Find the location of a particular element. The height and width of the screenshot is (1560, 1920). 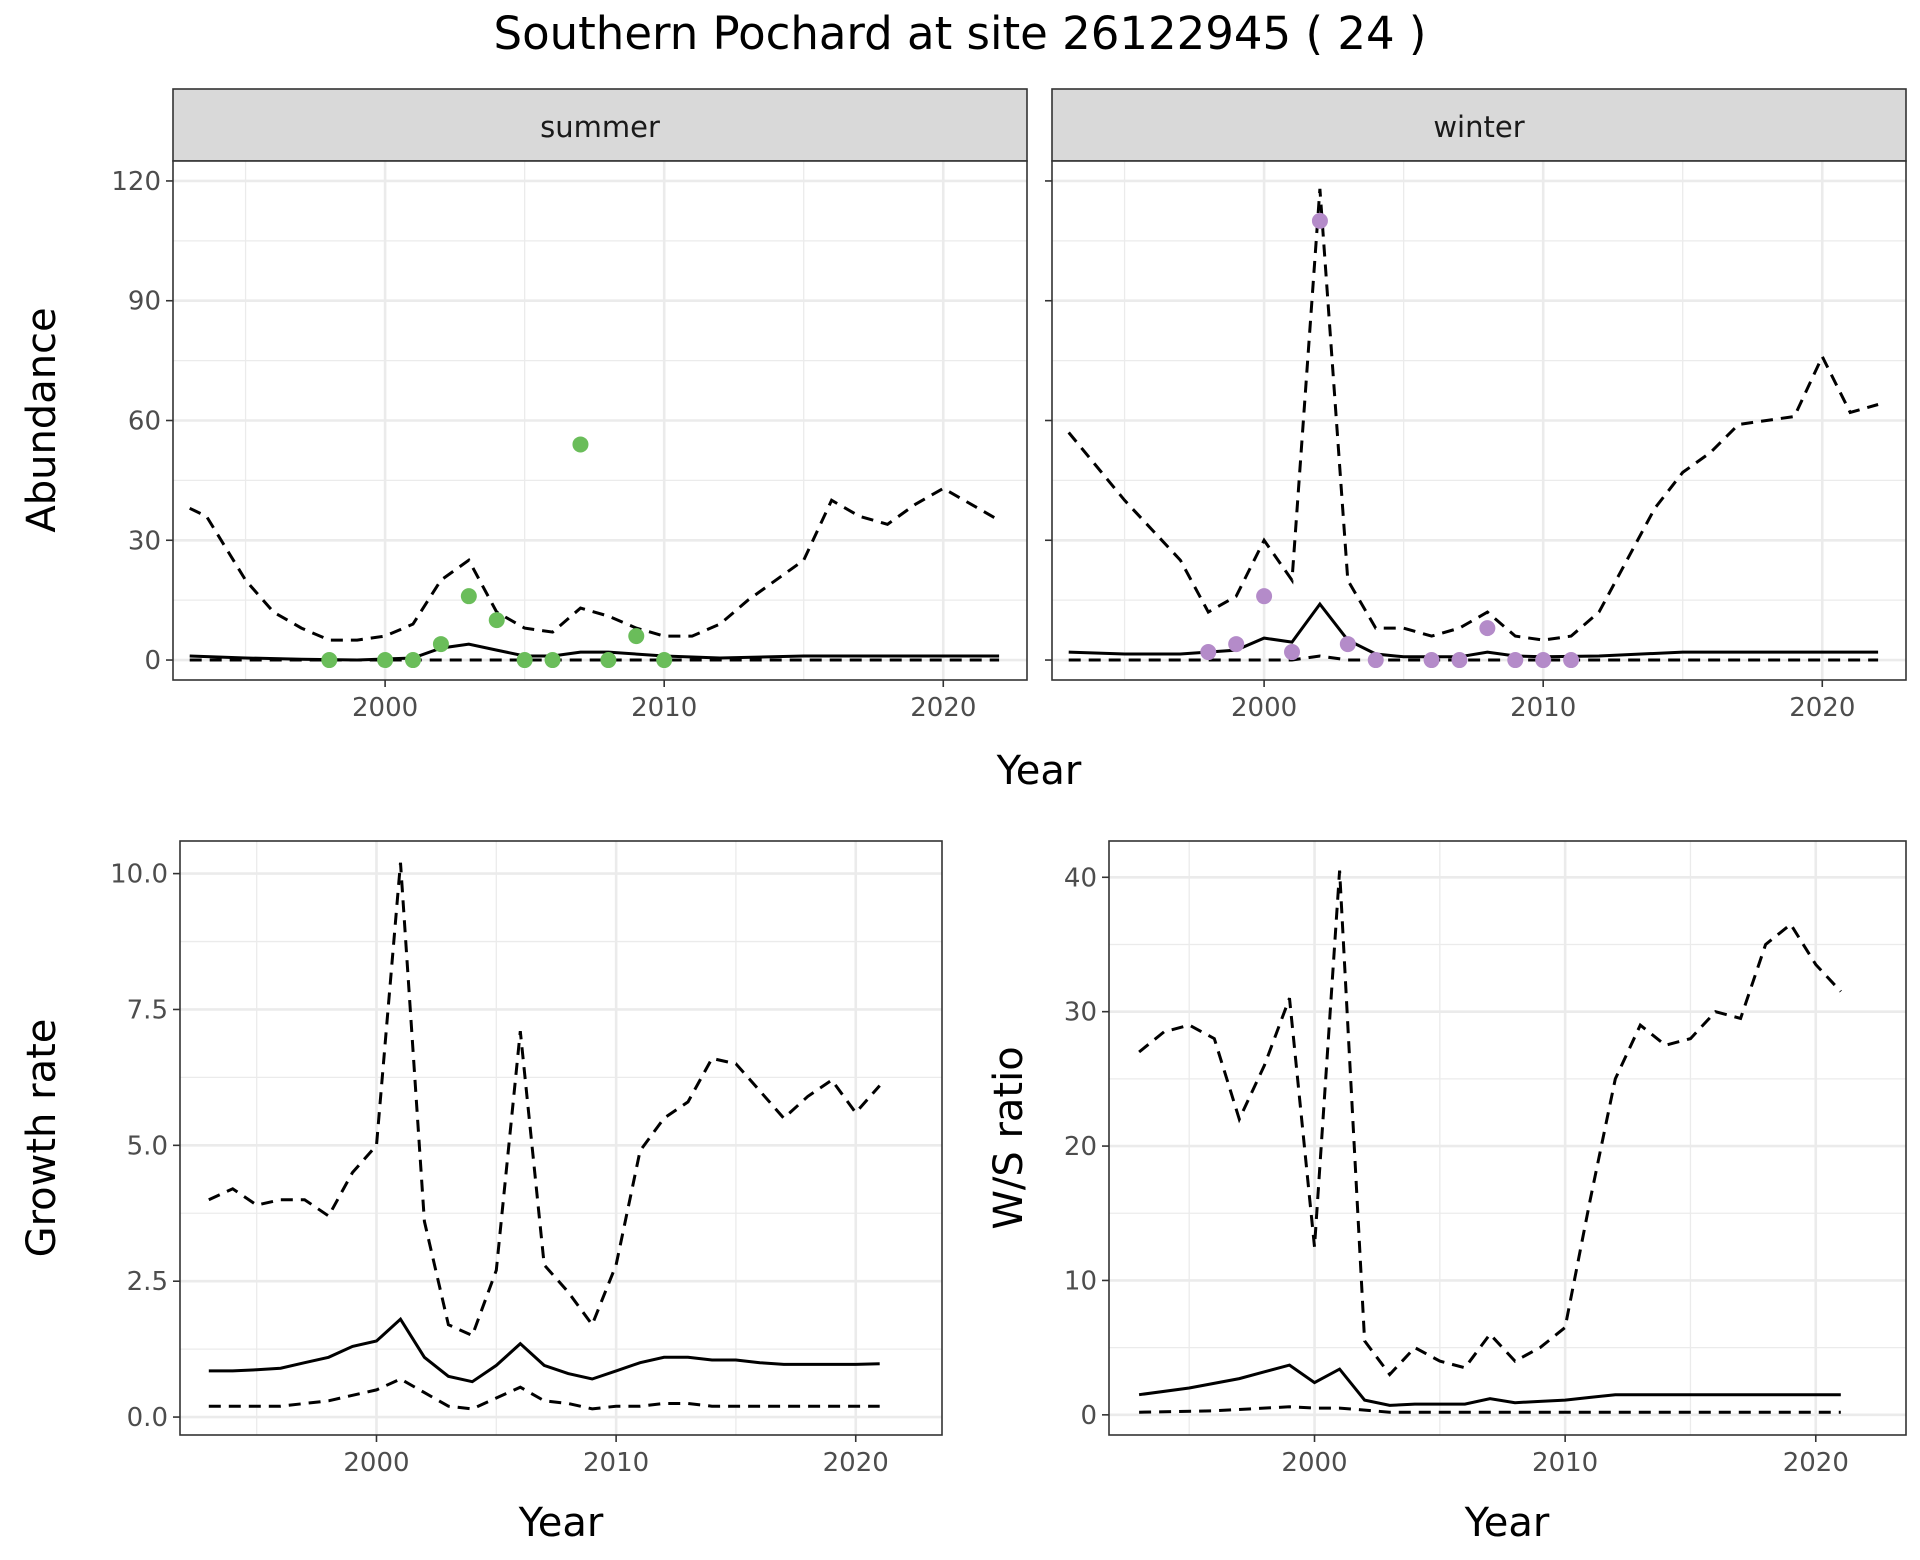

x-axis-title-growth: Year is located at coordinates (561, 1523).